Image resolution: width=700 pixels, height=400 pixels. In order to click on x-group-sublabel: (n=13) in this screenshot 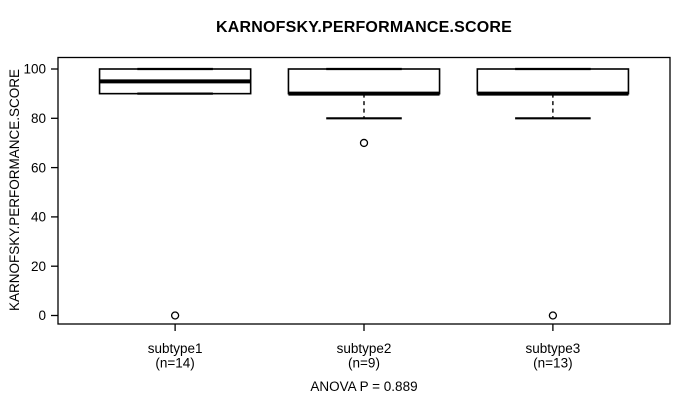, I will do `click(552, 363)`.